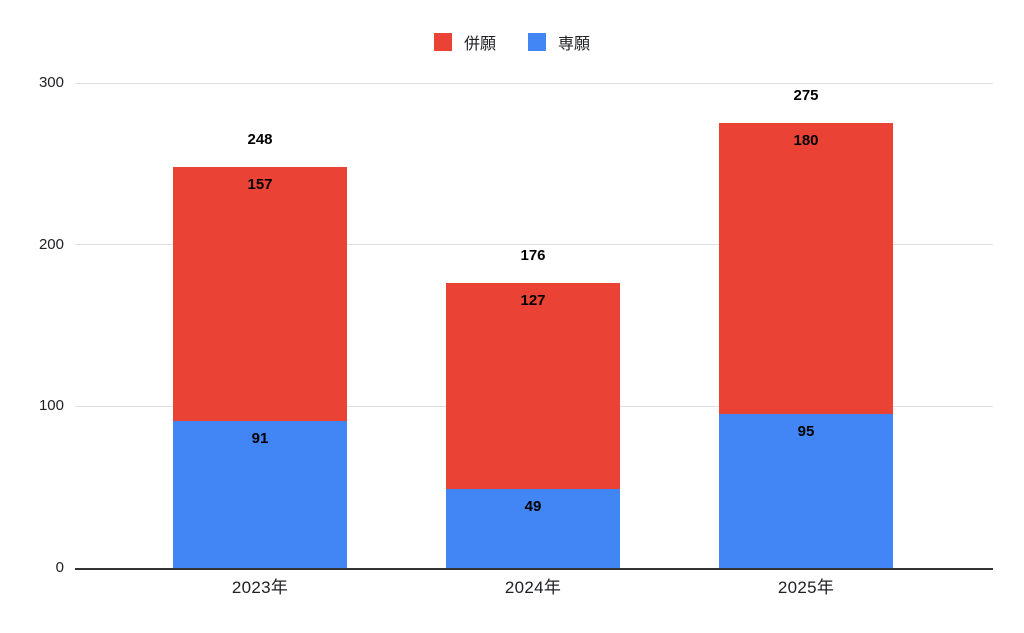 Image resolution: width=1024 pixels, height=633 pixels. I want to click on bar-segment-専願: 49, so click(533, 528).